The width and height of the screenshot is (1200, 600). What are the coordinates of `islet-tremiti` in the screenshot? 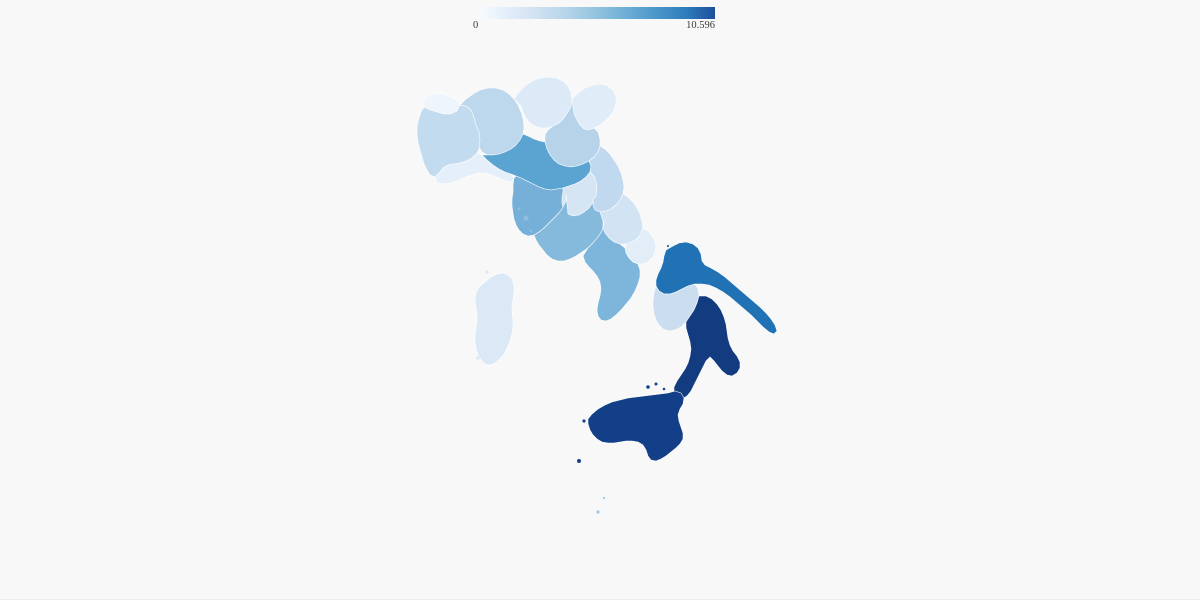 It's located at (668, 246).